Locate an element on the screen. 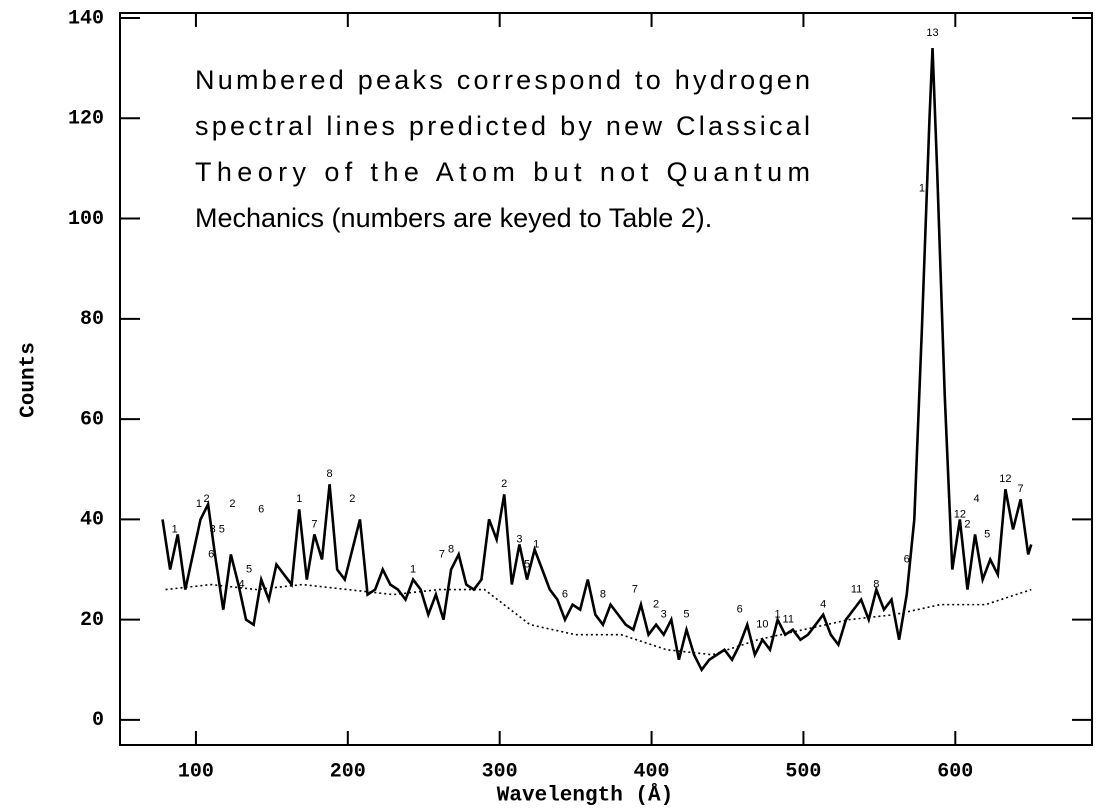 The image size is (1107, 811). y-tick-label: 20 is located at coordinates (92, 620).